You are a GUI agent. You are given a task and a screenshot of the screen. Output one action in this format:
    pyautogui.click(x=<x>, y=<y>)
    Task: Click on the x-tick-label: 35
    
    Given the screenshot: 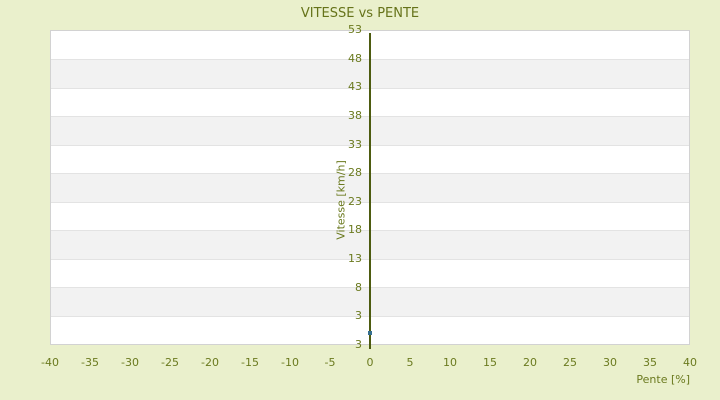 What is the action you would take?
    pyautogui.click(x=650, y=362)
    